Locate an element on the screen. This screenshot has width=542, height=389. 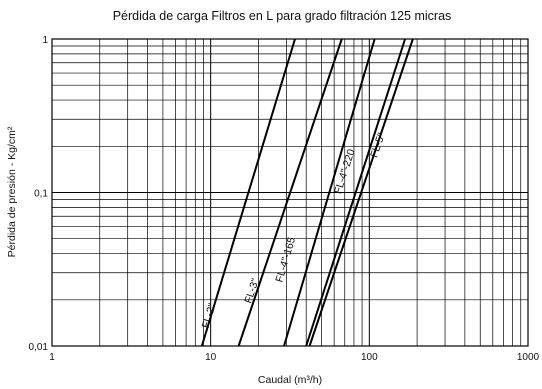
y-tick-labels: 0,01 0,1 1 is located at coordinates (39, 194).